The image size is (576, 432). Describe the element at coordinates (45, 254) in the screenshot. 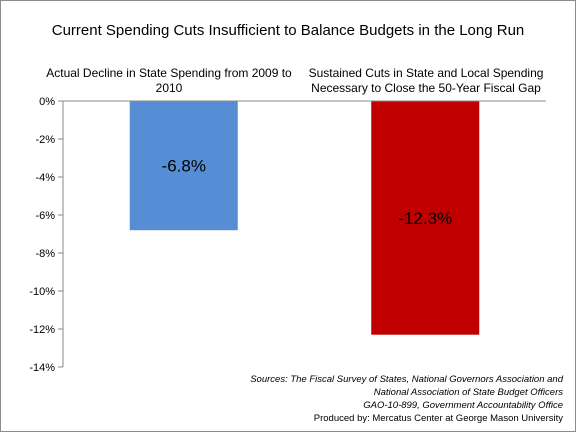

I see `y-tick-label: -8%` at that location.